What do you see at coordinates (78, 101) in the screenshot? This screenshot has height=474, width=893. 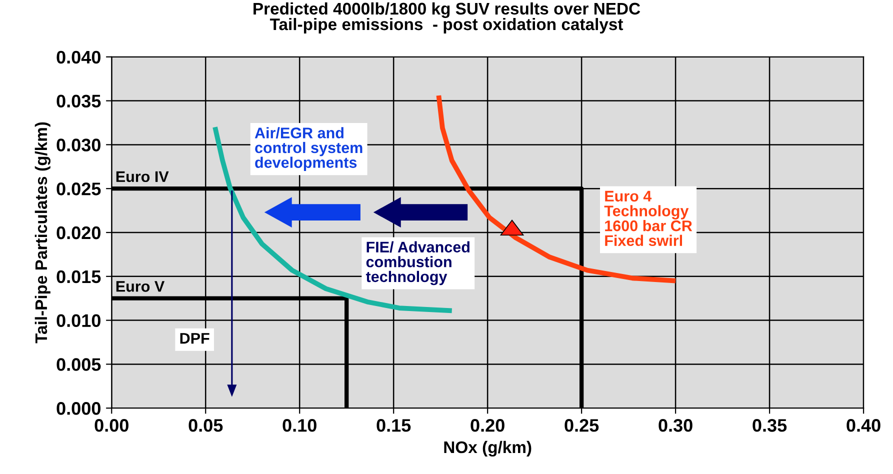 I see `y-tick-label: 0.035` at bounding box center [78, 101].